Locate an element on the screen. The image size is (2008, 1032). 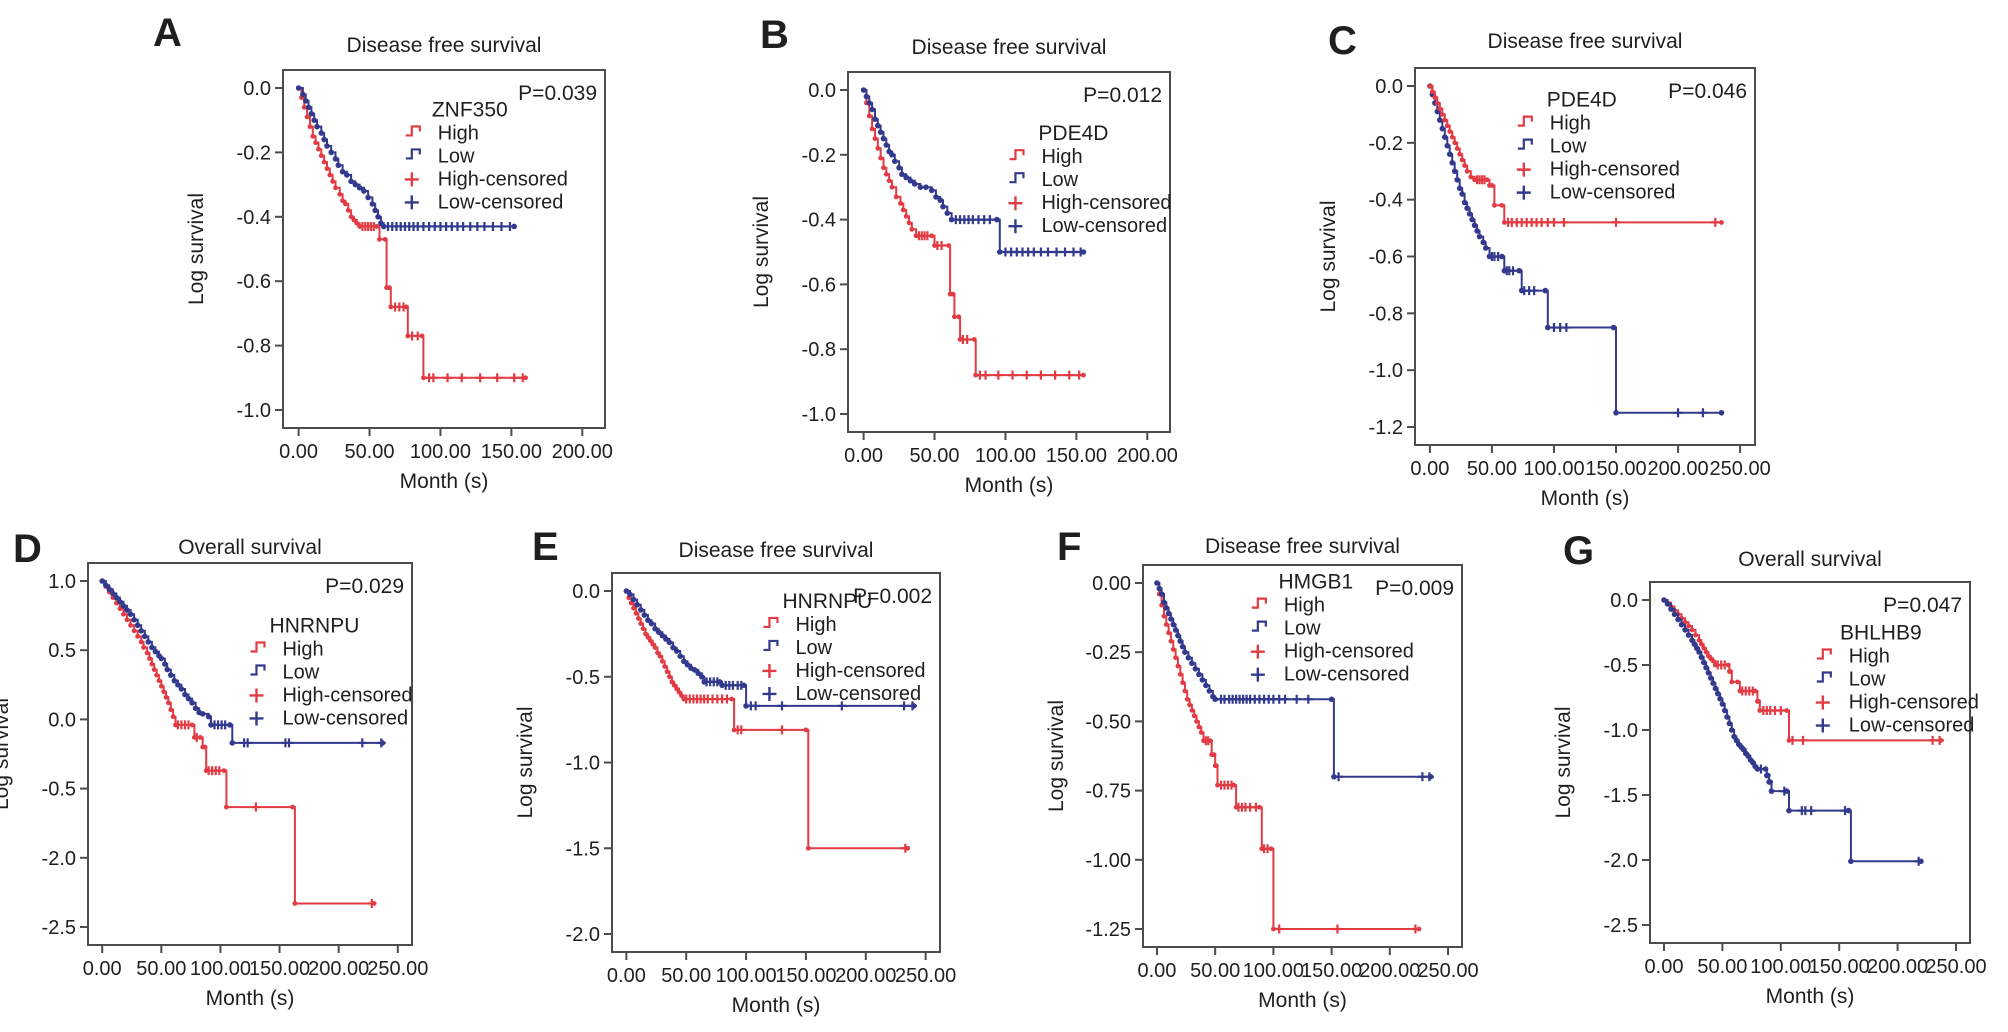
y-tick-label: -1.00 is located at coordinates (1108, 861).